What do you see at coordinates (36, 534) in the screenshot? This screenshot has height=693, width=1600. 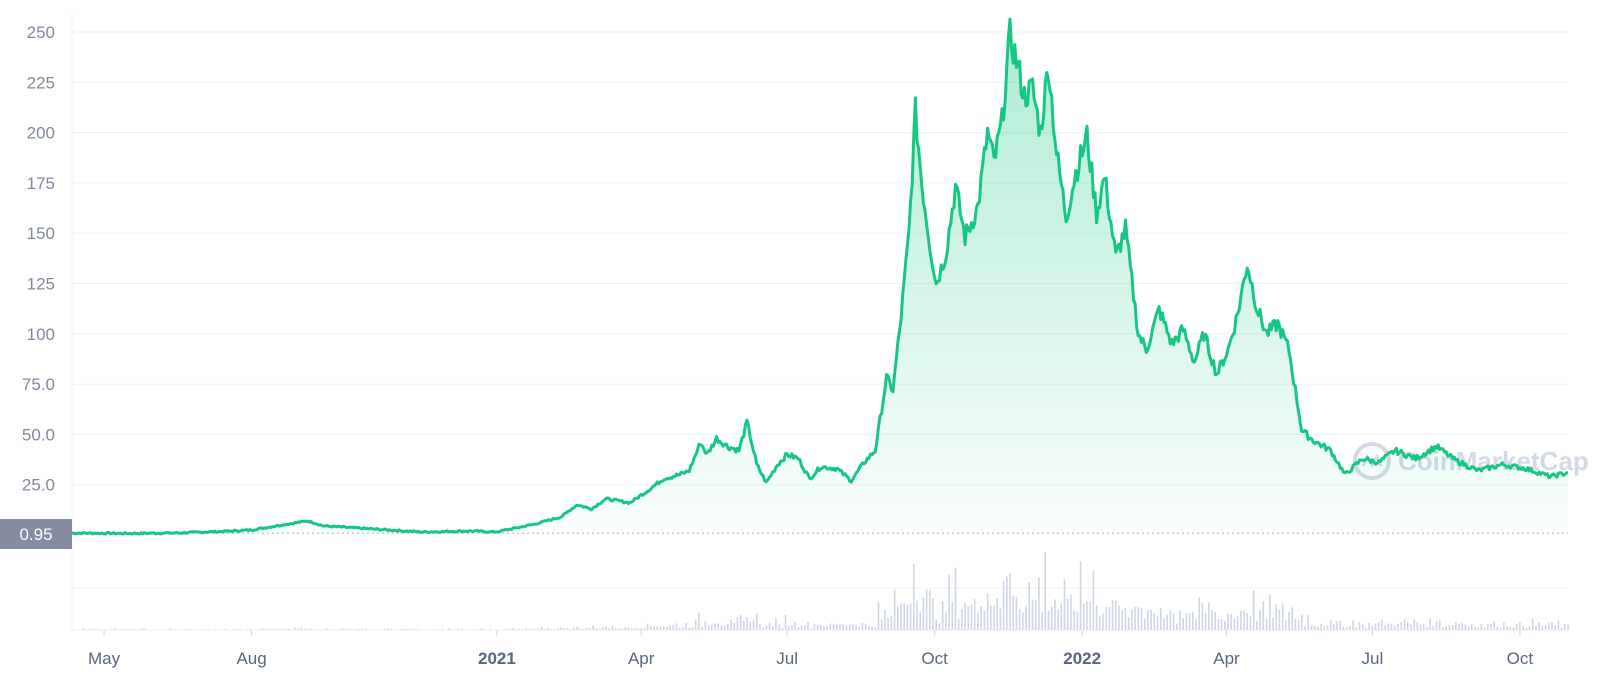 I see `current-price-badge: 0.95` at bounding box center [36, 534].